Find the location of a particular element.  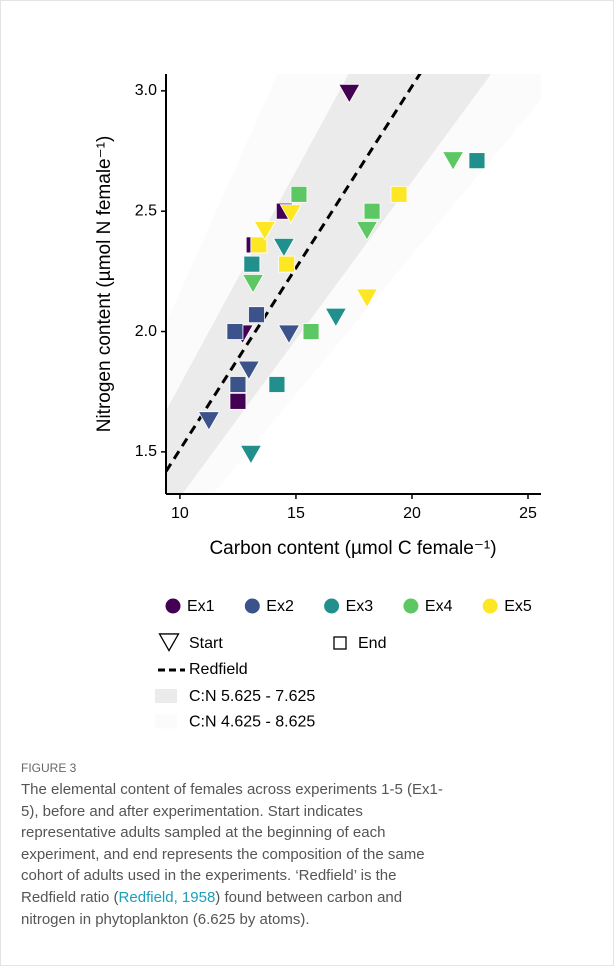

link: Redfield, 1958 is located at coordinates (167, 897).